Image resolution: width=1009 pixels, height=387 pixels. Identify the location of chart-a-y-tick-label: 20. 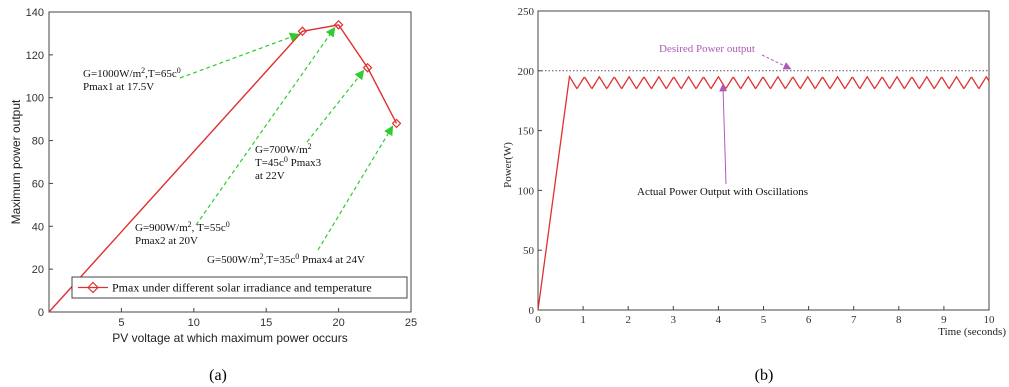
(38, 270).